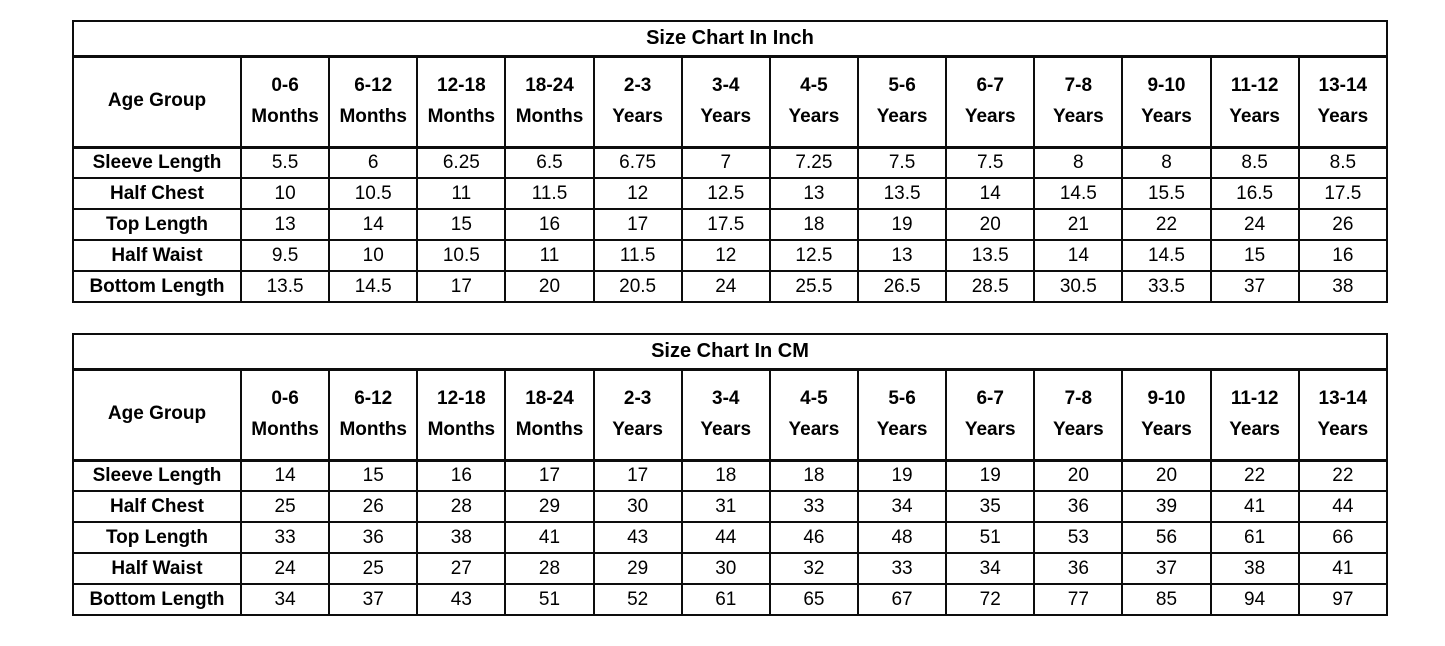  Describe the element at coordinates (725, 568) in the screenshot. I see `value-cell: 30` at that location.